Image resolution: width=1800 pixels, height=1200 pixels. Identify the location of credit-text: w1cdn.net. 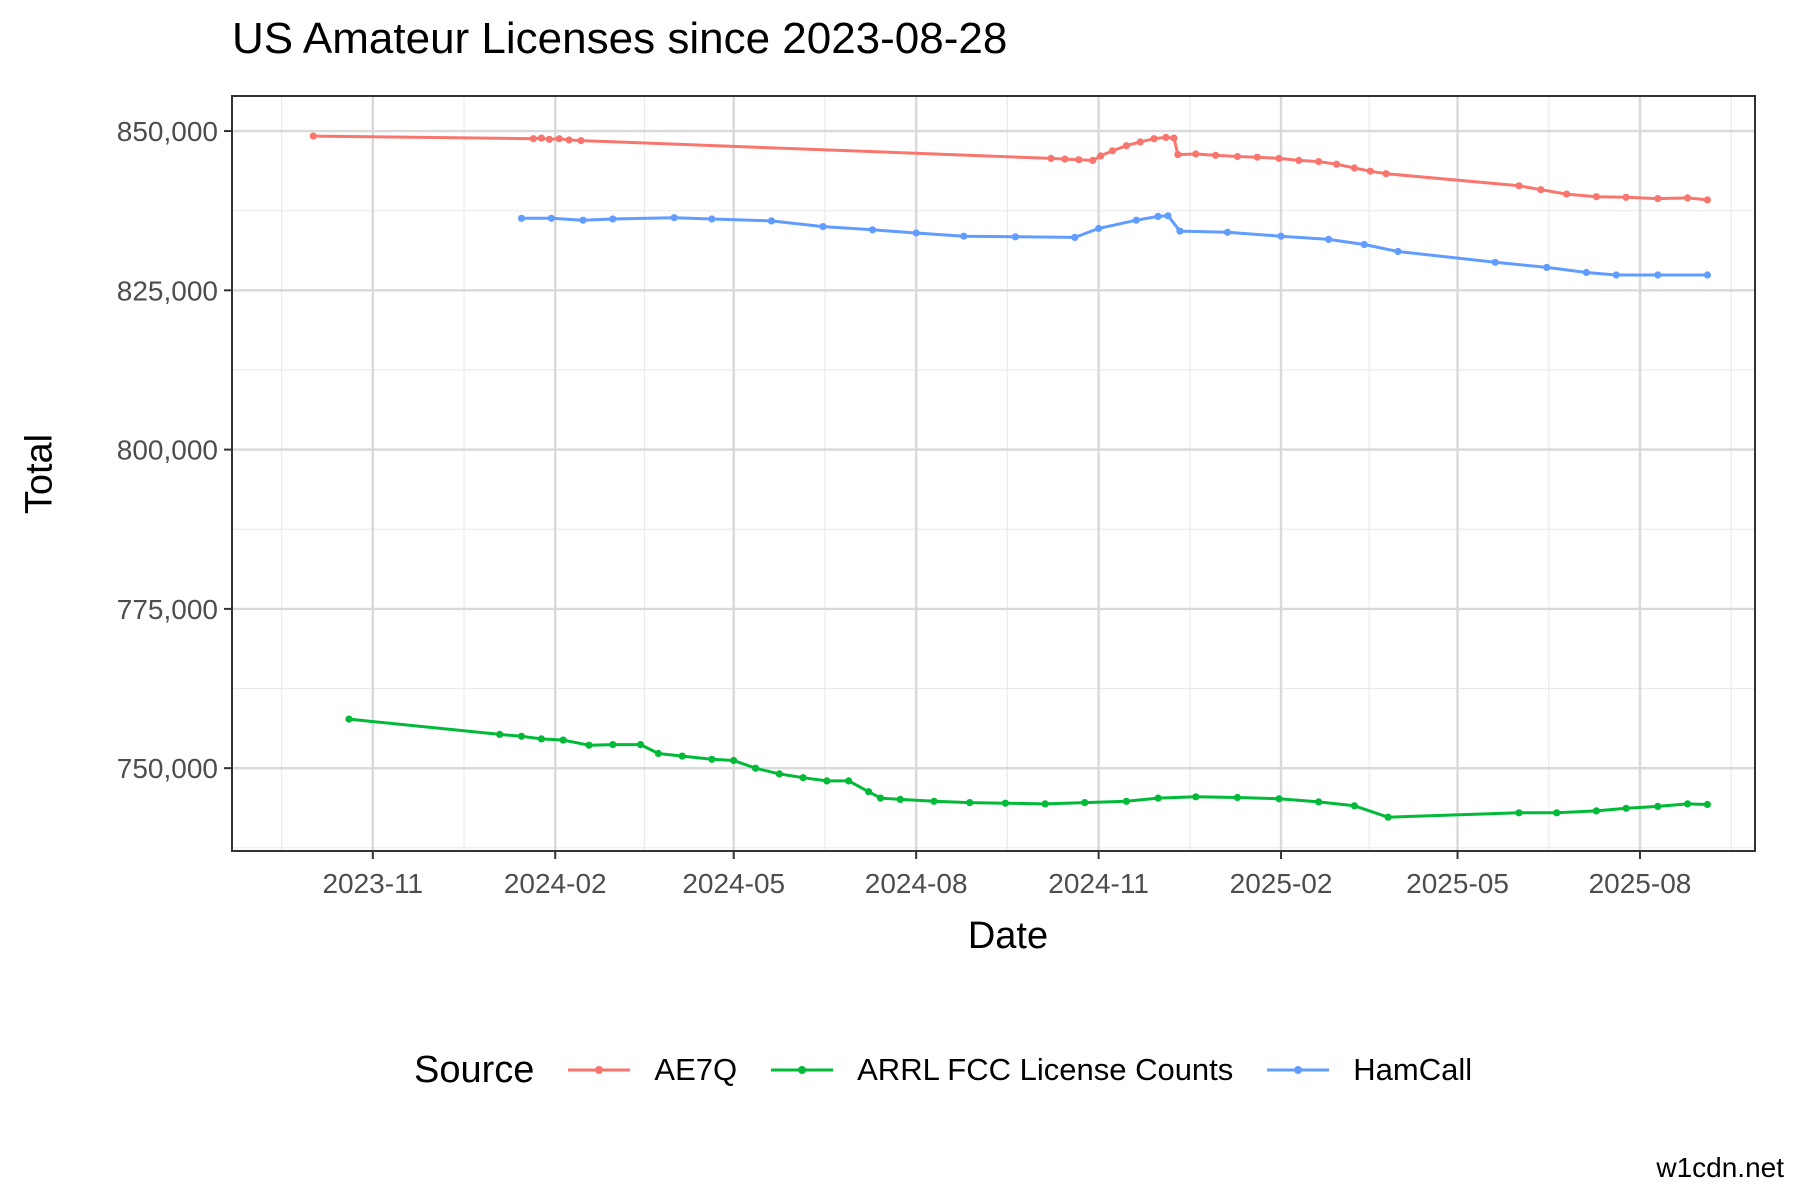
(1720, 1167).